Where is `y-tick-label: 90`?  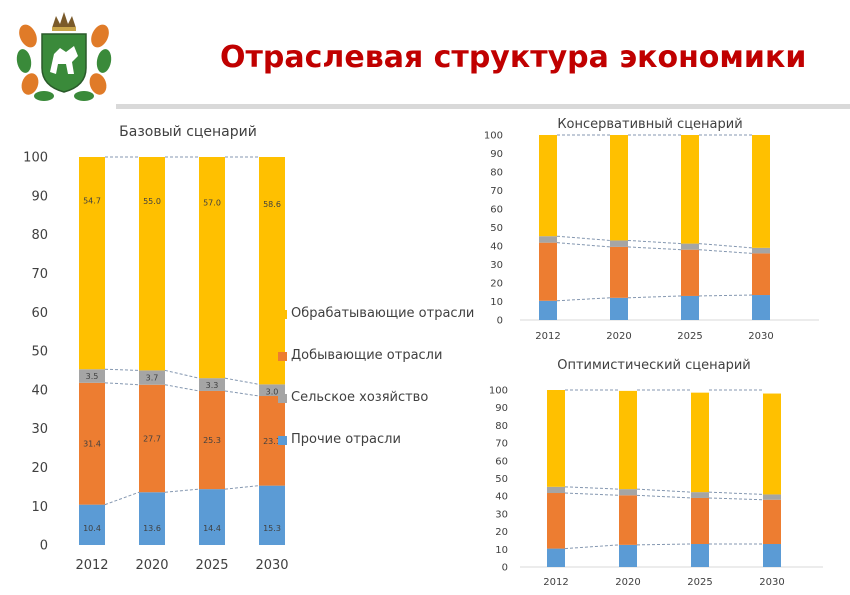 y-tick-label: 90 is located at coordinates (496, 154).